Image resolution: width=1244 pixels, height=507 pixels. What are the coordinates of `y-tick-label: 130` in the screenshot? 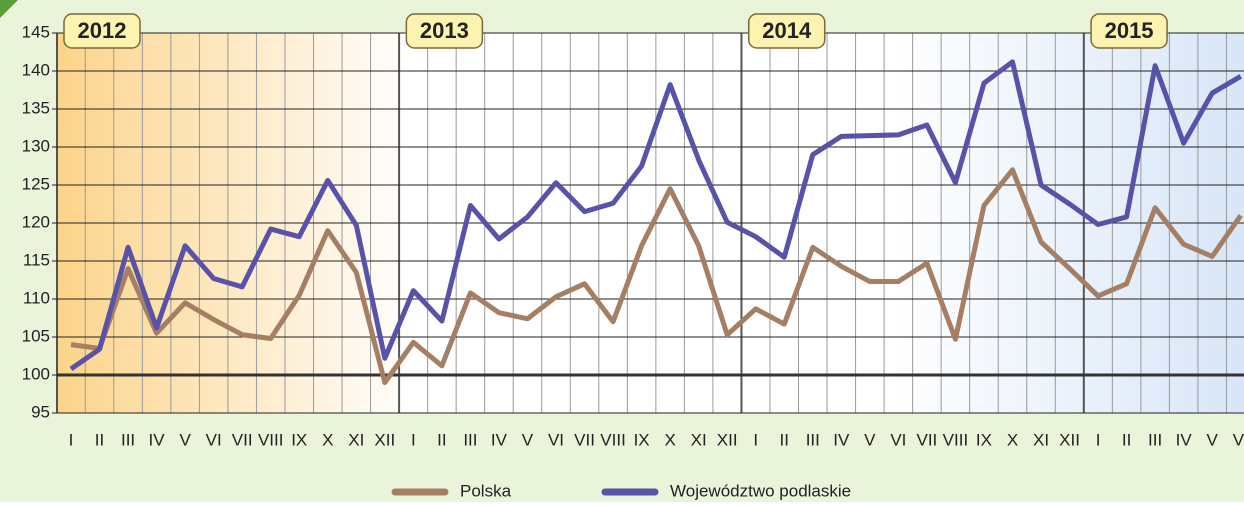 It's located at (36, 145).